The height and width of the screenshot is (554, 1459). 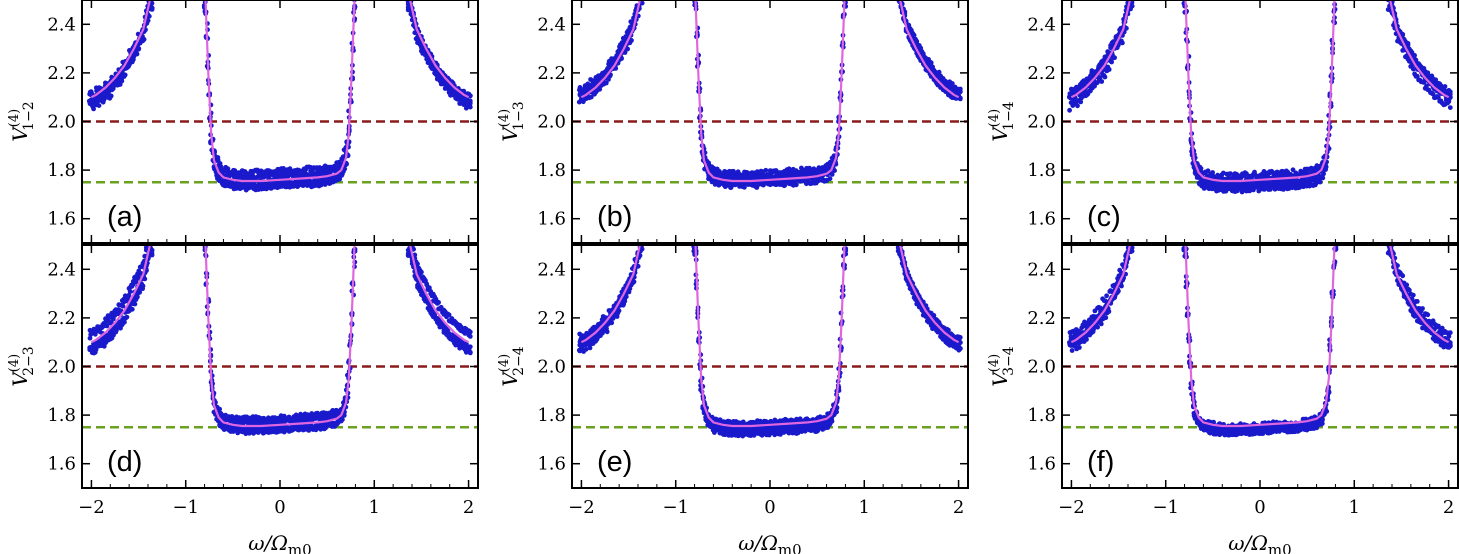 I want to click on y-axis-title: V(4)2−3, so click(x=22, y=366).